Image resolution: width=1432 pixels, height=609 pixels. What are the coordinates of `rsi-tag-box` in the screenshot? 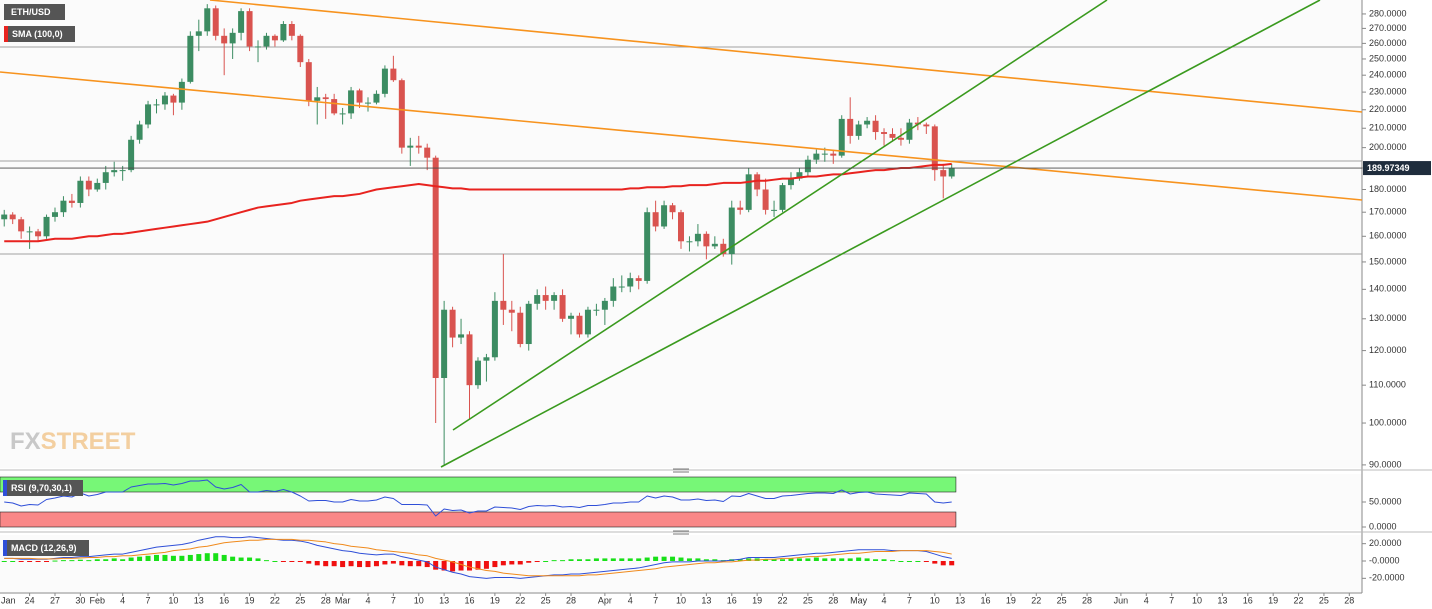 It's located at (43, 488).